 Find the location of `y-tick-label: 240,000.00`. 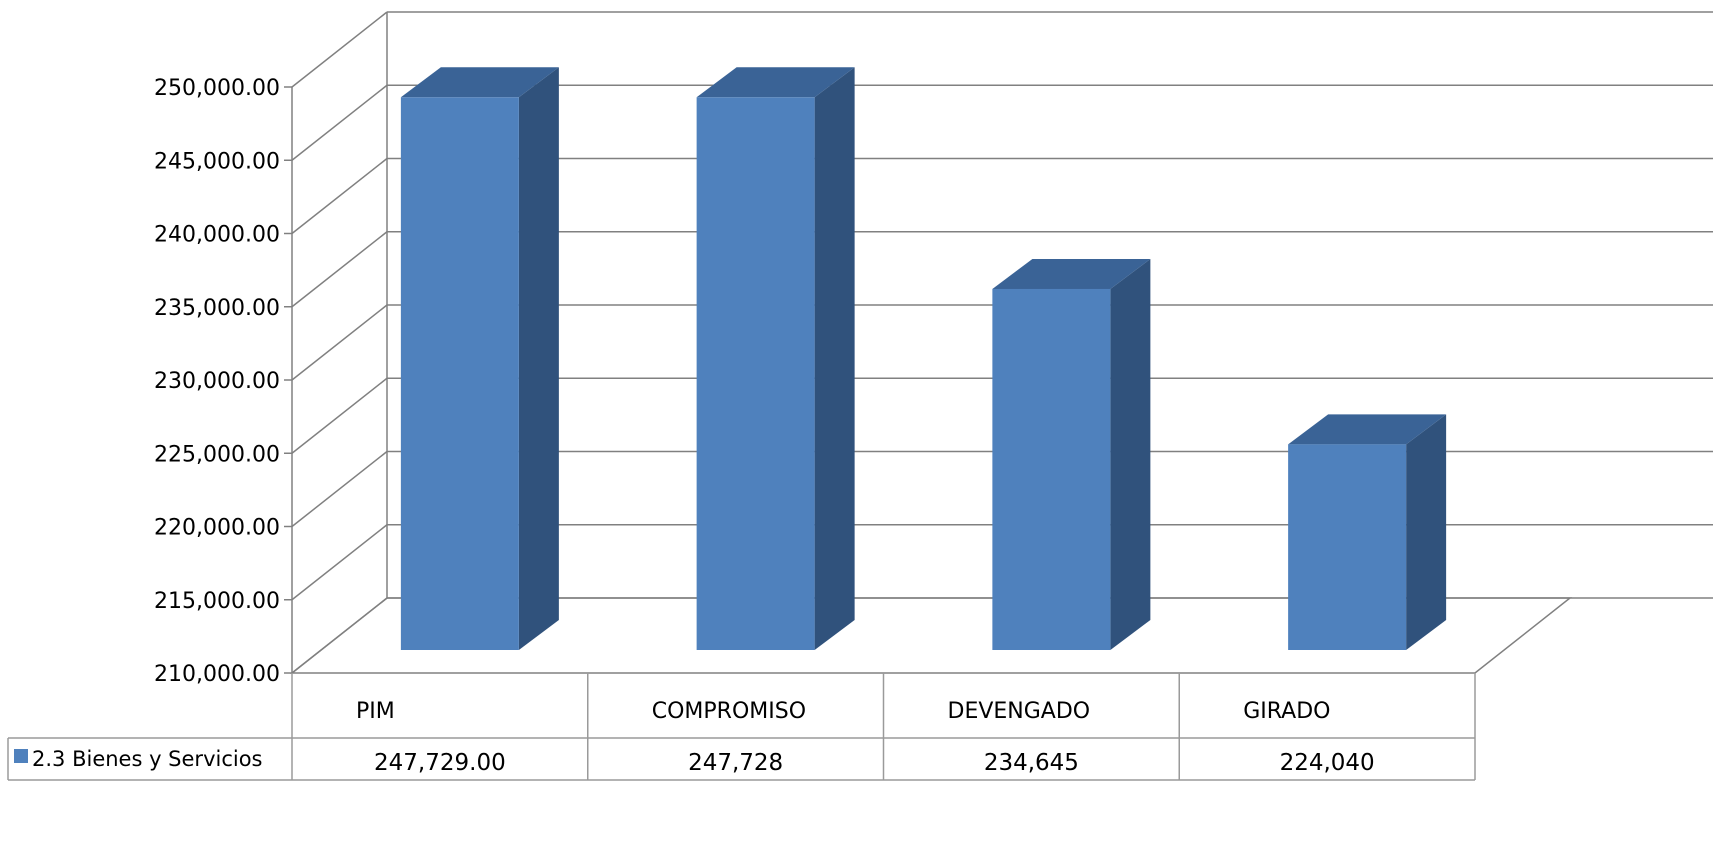

y-tick-label: 240,000.00 is located at coordinates (217, 235).